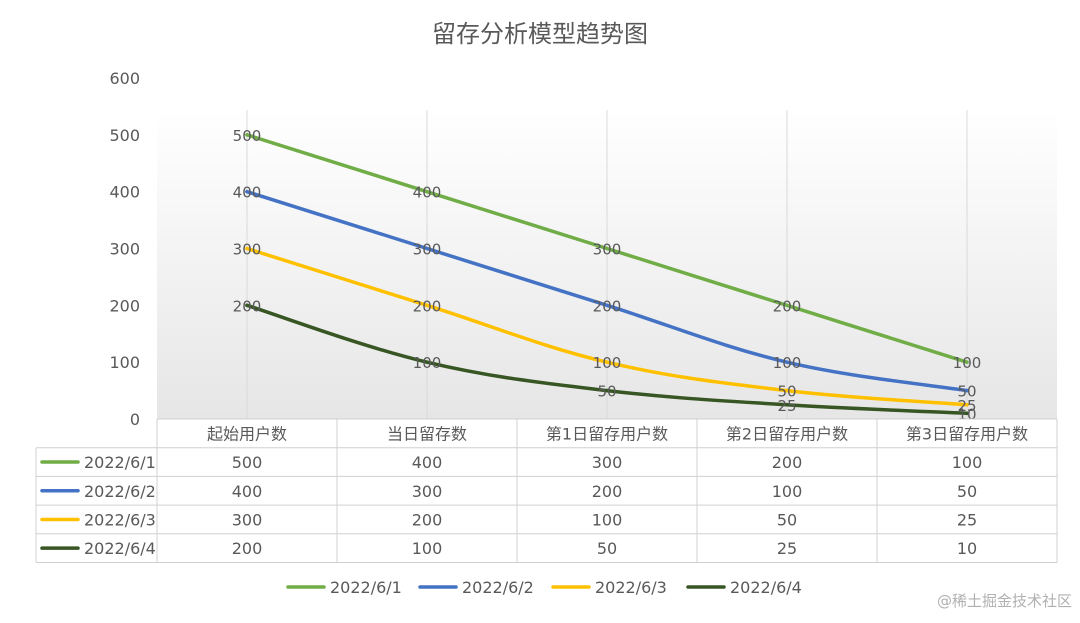 This screenshot has height=623, width=1080. I want to click on table-header-cell: 起始用户数, so click(247, 433).